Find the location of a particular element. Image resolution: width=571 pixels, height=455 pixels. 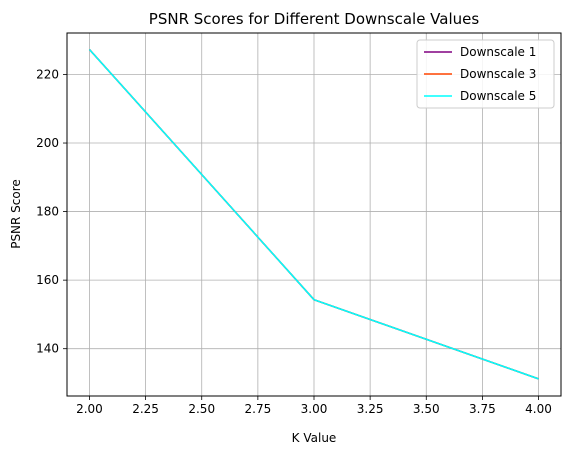

x-axis-ticks: 2.00 2.25 2.50 2.75 3.00 3.25 3.50 3.75 4.00 is located at coordinates (314, 406).